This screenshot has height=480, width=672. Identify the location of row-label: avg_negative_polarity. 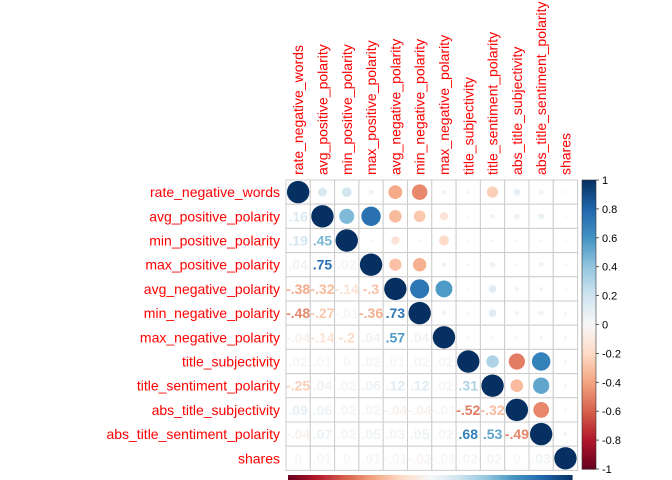
(212, 289).